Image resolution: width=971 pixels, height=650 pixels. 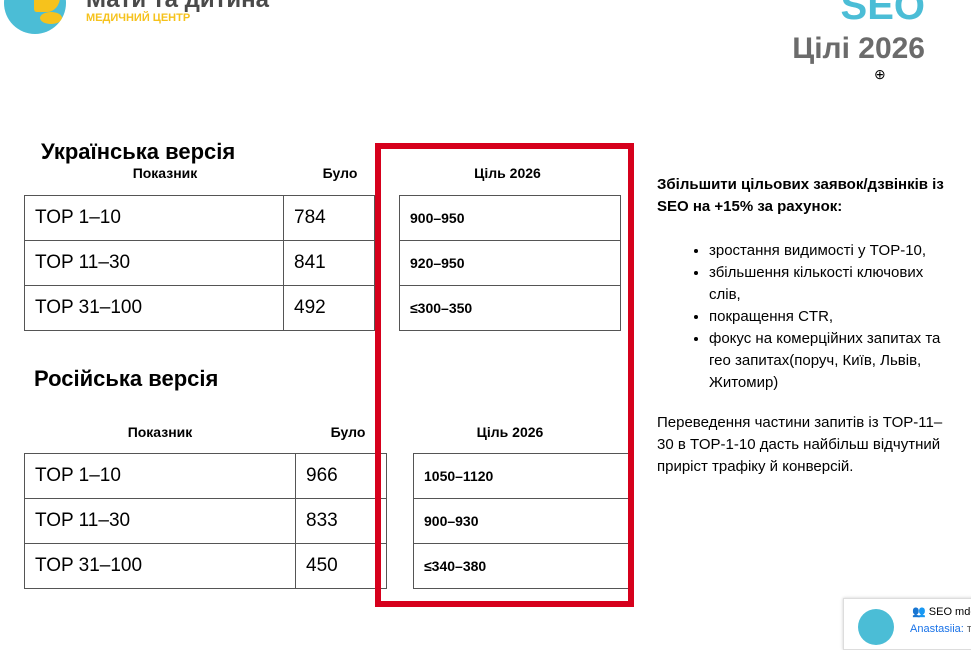 What do you see at coordinates (522, 566) in the screenshot?
I see `table-cell: ≤340–380` at bounding box center [522, 566].